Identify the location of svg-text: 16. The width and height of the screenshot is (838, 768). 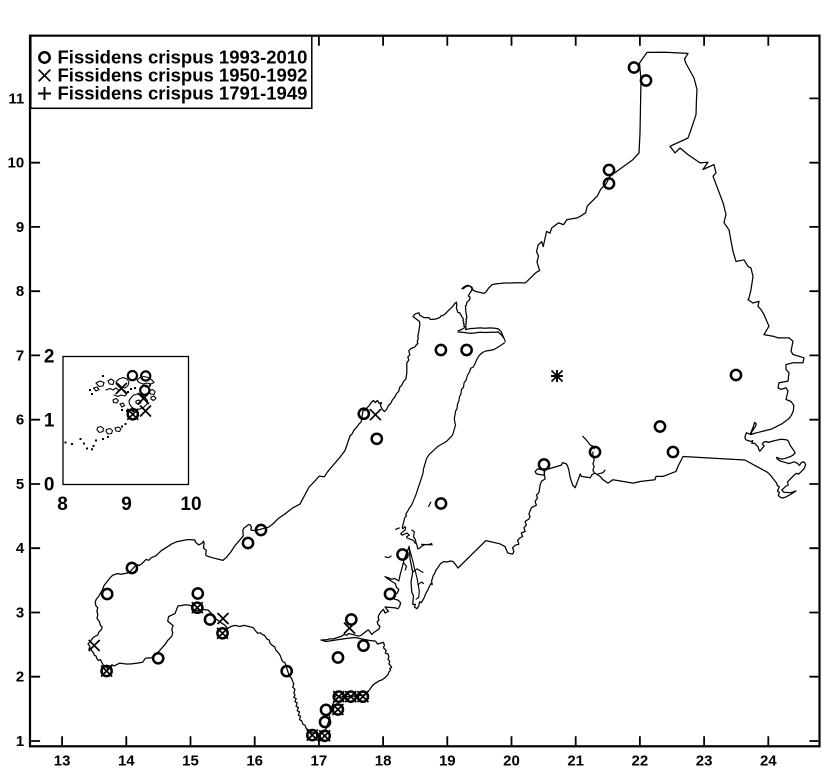
(254, 760).